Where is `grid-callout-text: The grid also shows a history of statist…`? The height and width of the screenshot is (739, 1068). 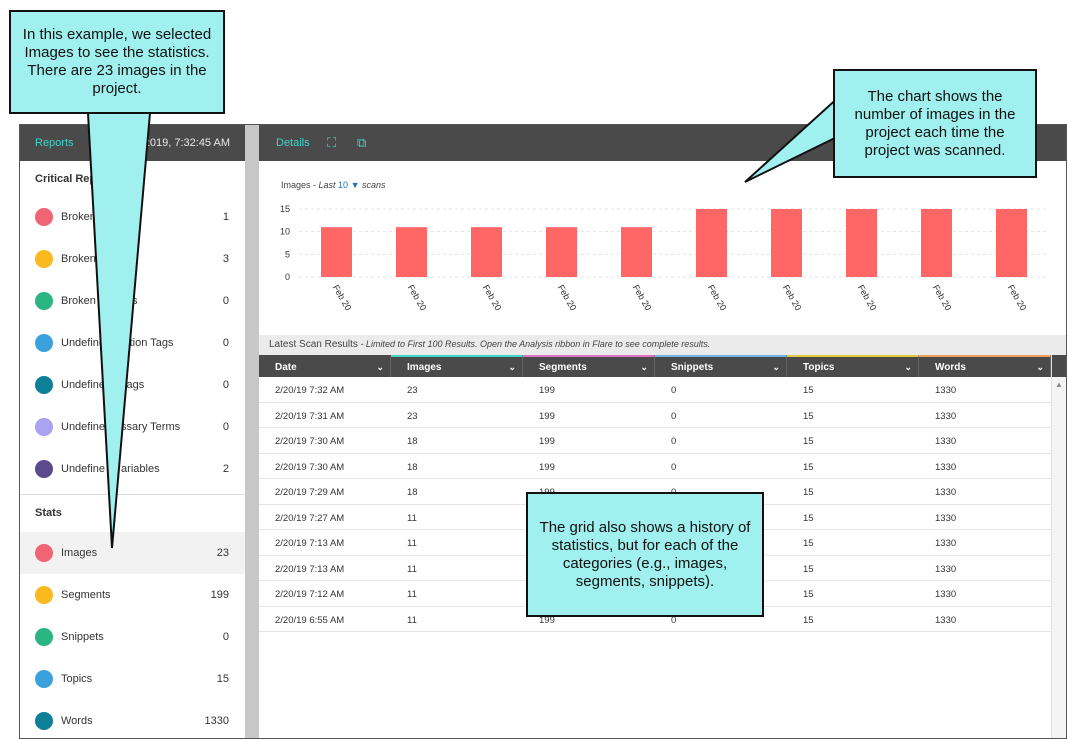 grid-callout-text: The grid also shows a history of statist… is located at coordinates (645, 554).